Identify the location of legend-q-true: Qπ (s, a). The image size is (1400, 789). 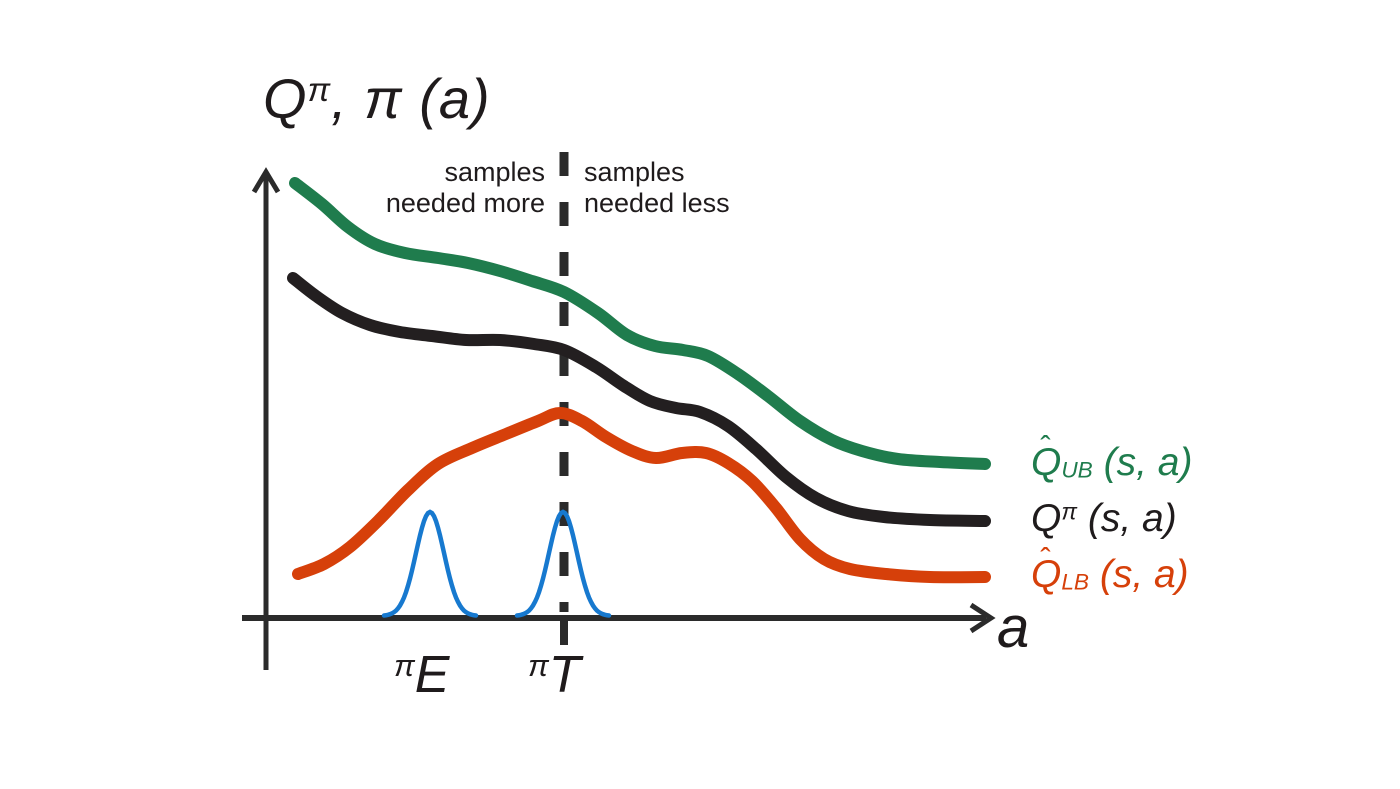
(1104, 519).